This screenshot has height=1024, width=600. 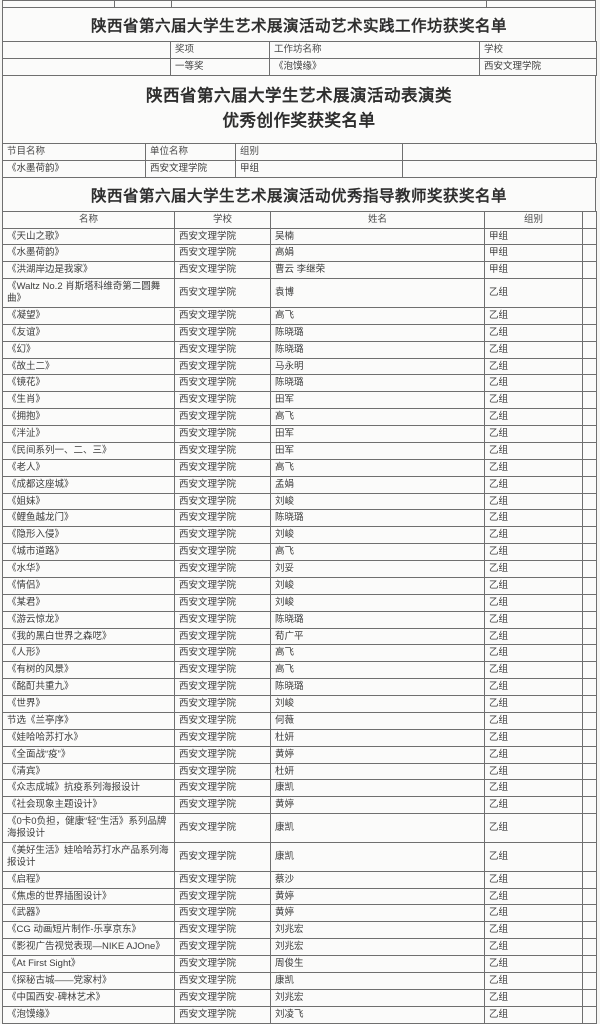 I want to click on header-row: 节目名称 单位名称 组别, so click(x=299, y=151).